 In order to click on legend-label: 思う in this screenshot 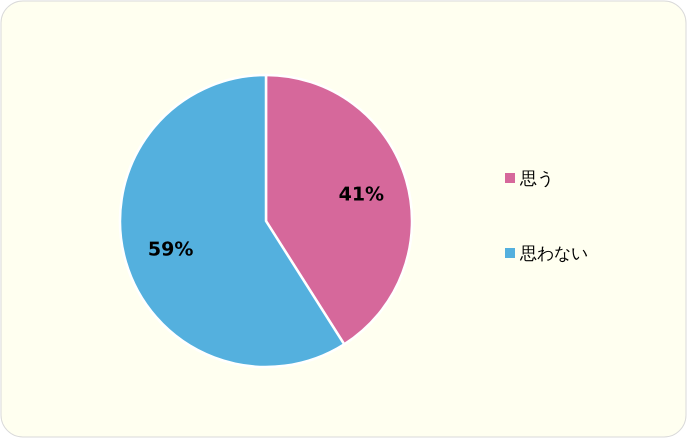, I will do `click(536, 179)`.